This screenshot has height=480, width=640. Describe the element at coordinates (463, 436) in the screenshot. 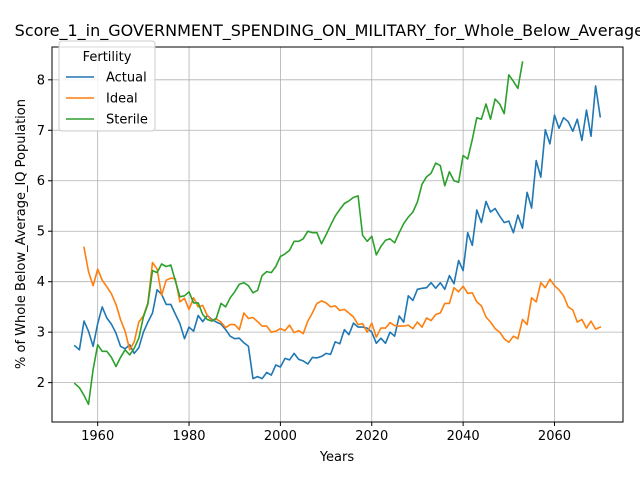

I see `x-tick-label: 2040` at that location.